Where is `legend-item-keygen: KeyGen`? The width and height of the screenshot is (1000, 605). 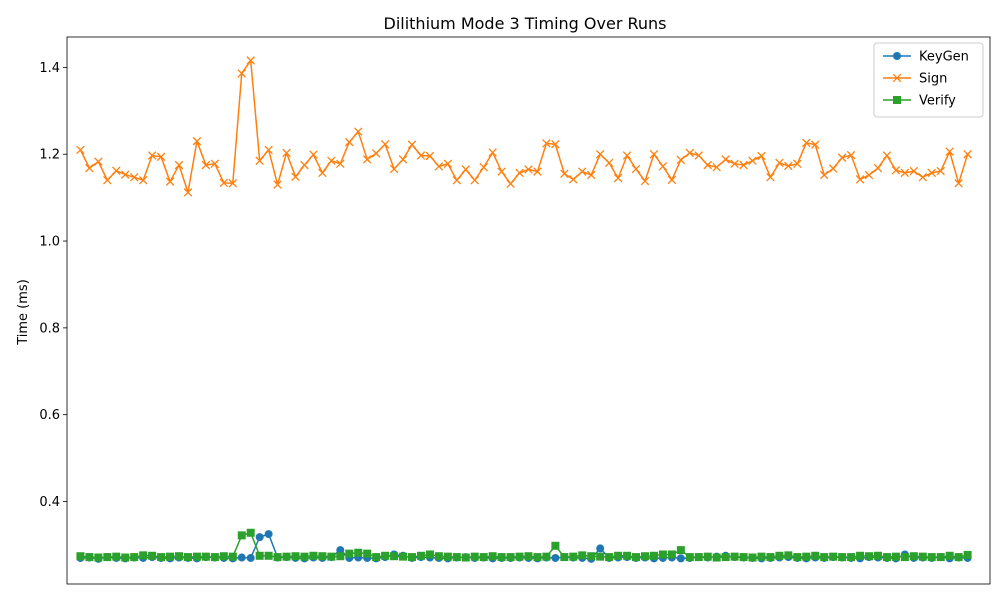 legend-item-keygen: KeyGen is located at coordinates (926, 57).